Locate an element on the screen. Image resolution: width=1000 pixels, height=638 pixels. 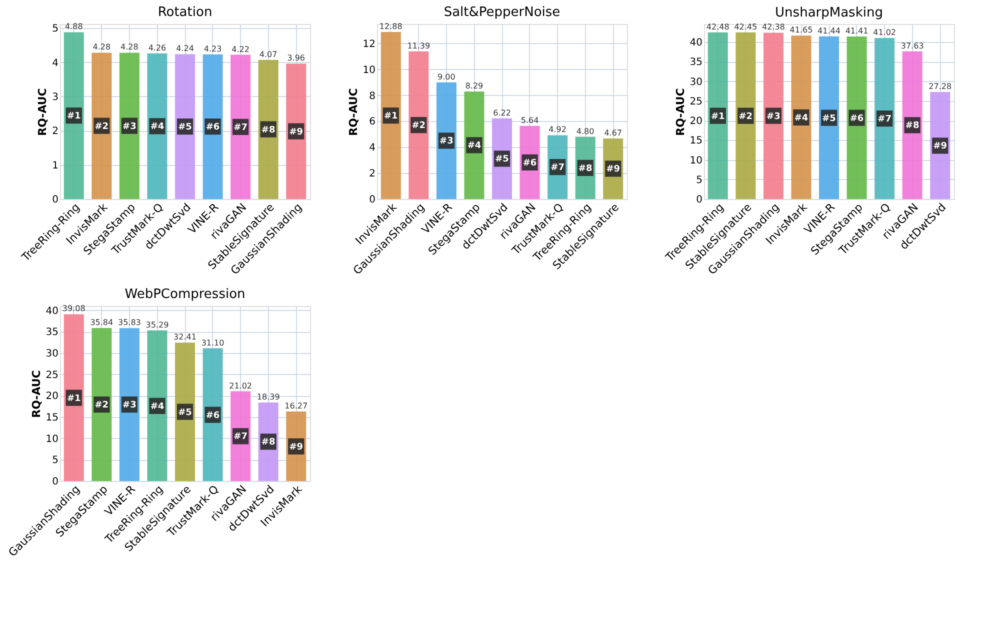
data-label: 5.64 is located at coordinates (529, 120).